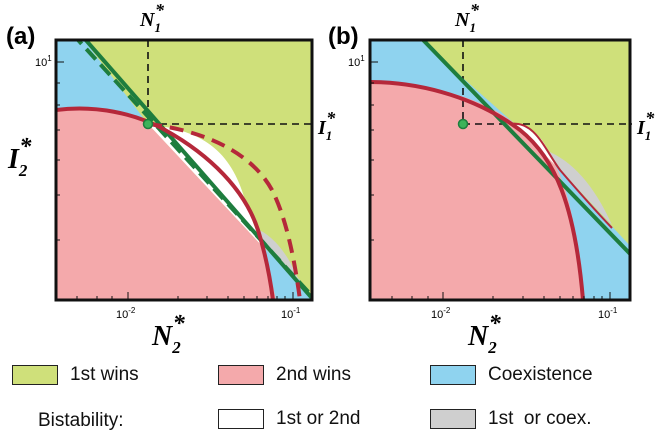 The width and height of the screenshot is (658, 439). I want to click on legend-first-wins: 1st wins, so click(75, 375).